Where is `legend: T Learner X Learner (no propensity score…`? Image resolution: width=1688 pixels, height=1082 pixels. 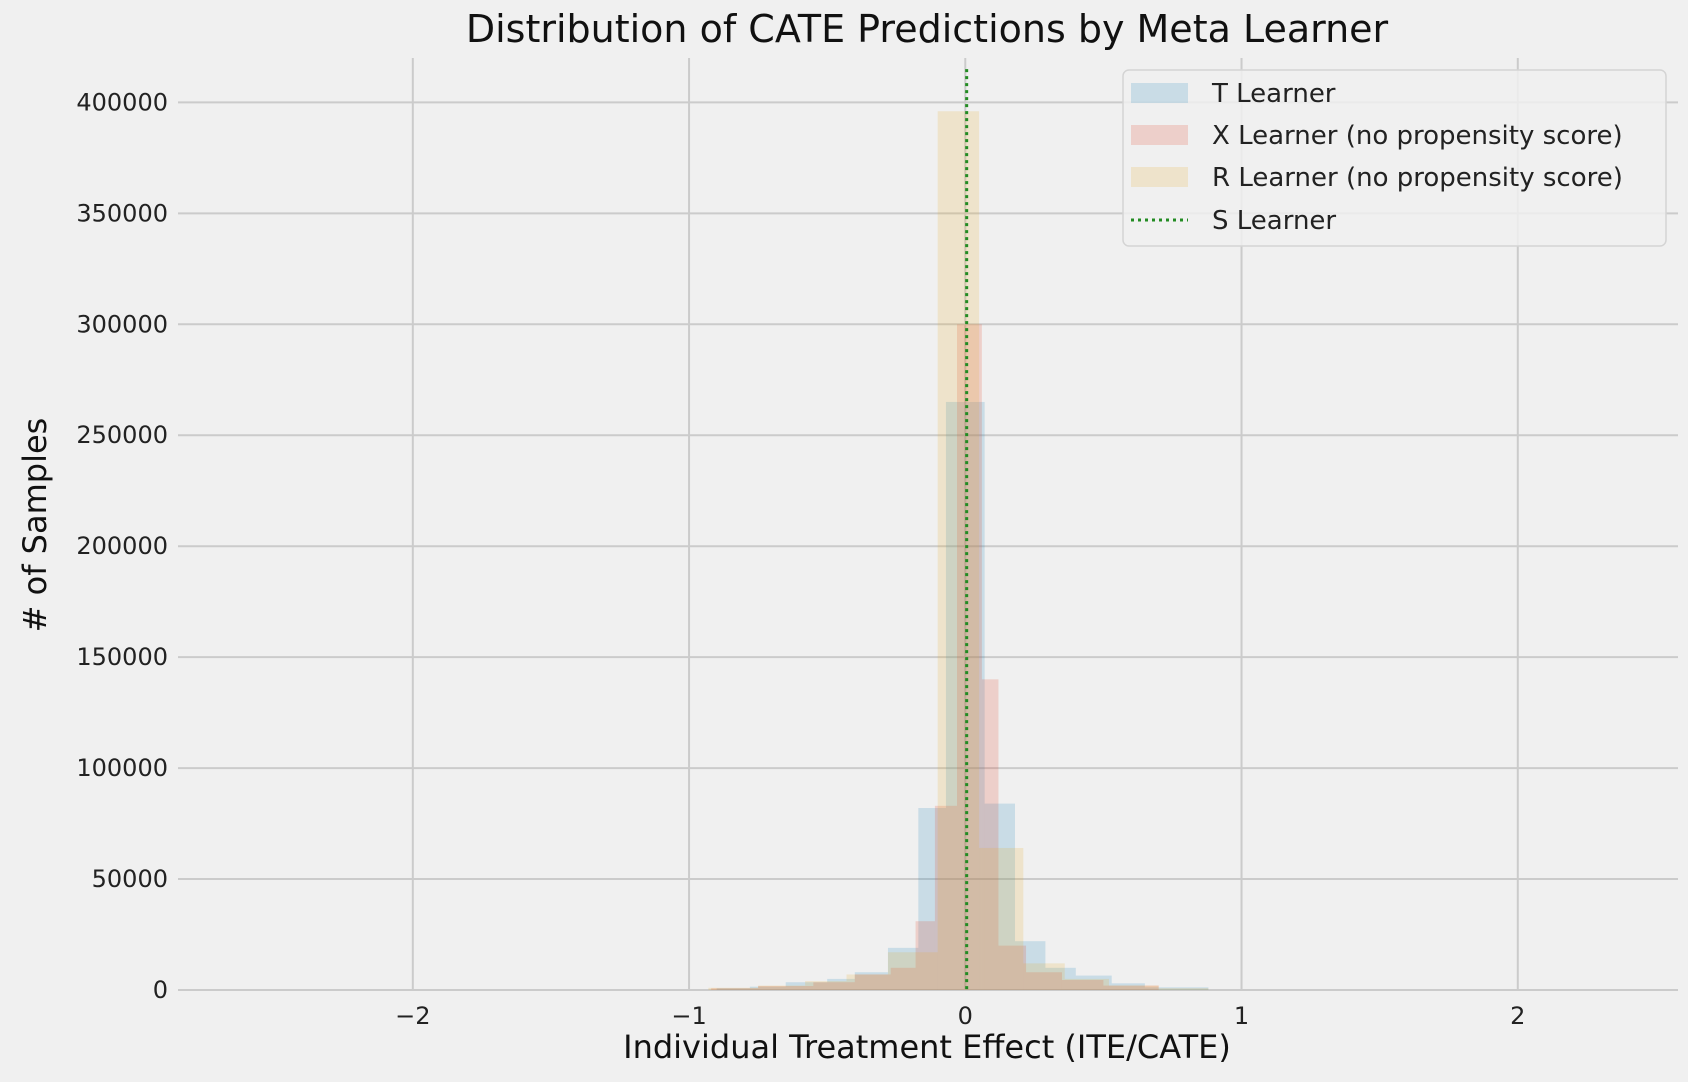
legend: T Learner X Learner (no propensity score… is located at coordinates (1394, 158).